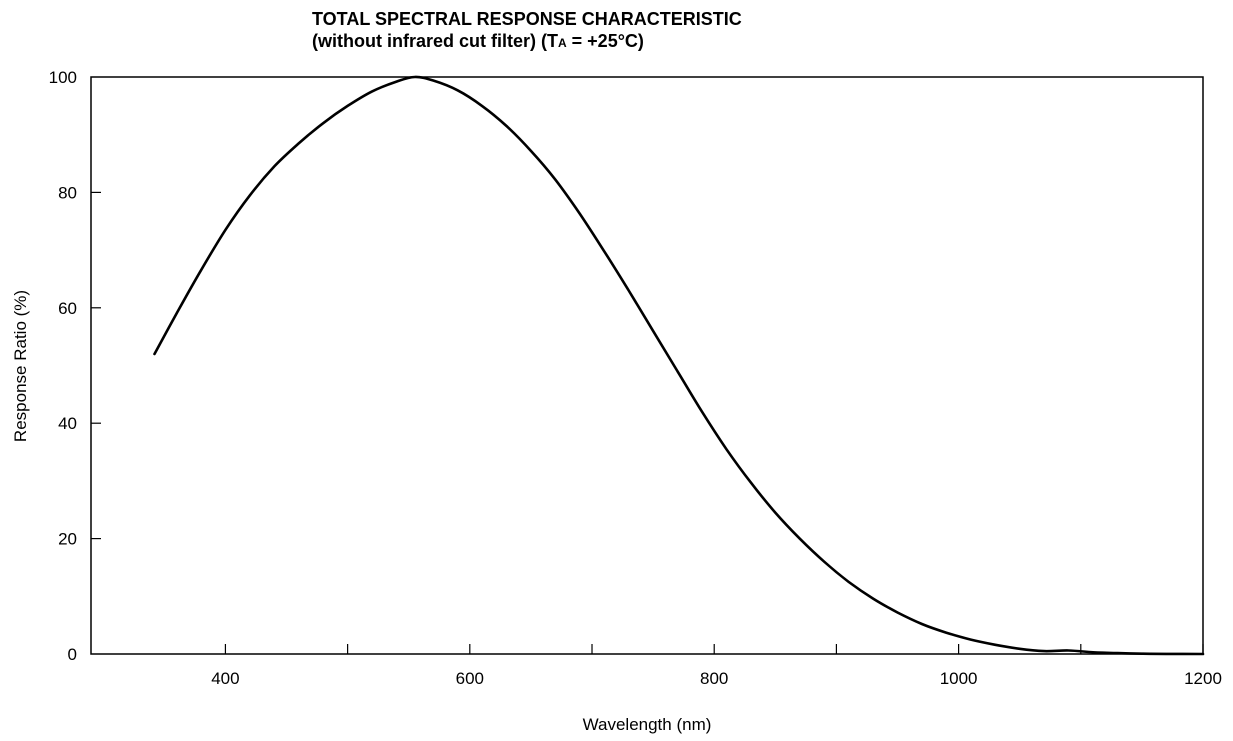 The image size is (1233, 741). I want to click on y-tick-label: 60, so click(67, 308).